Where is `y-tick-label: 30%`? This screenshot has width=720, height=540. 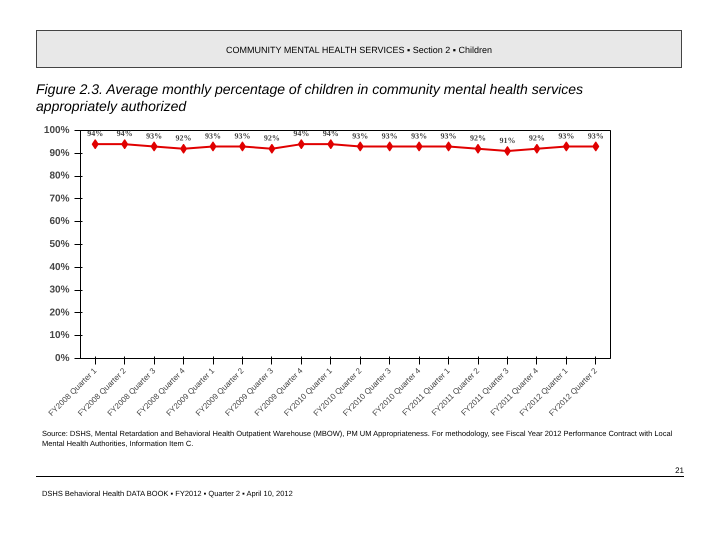
y-tick-label: 30% is located at coordinates (59, 290).